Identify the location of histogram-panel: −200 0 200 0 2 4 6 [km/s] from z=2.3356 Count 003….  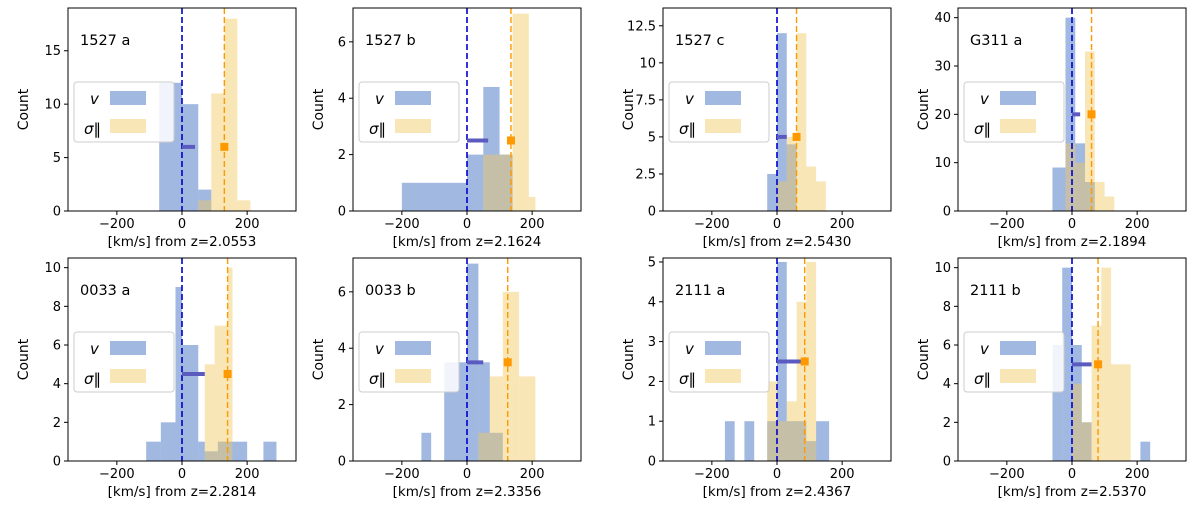
(446, 378).